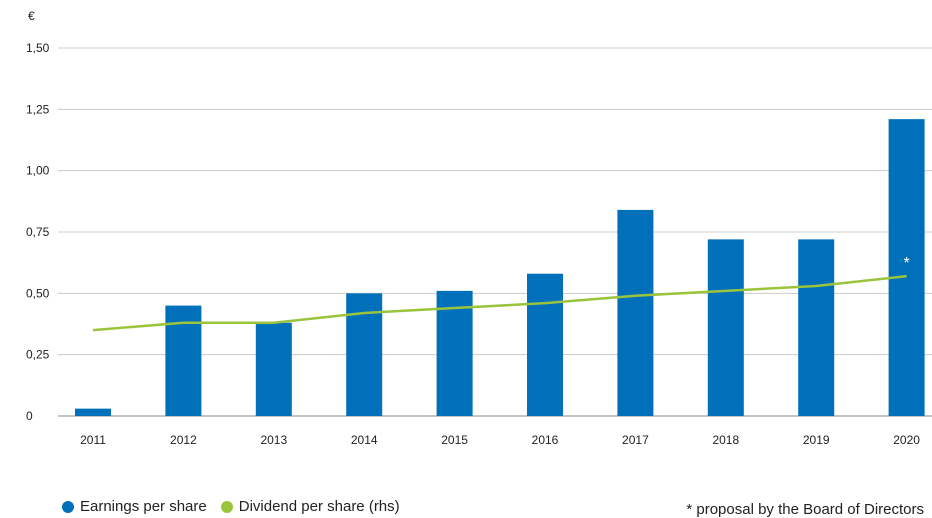  What do you see at coordinates (38, 48) in the screenshot?
I see `y-tick-label: 1,50` at bounding box center [38, 48].